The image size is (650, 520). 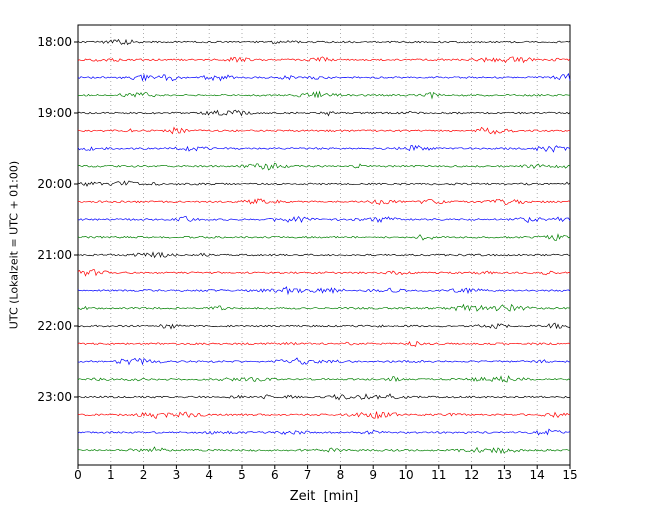 I want to click on seismic-trace-22:30, so click(x=324, y=361).